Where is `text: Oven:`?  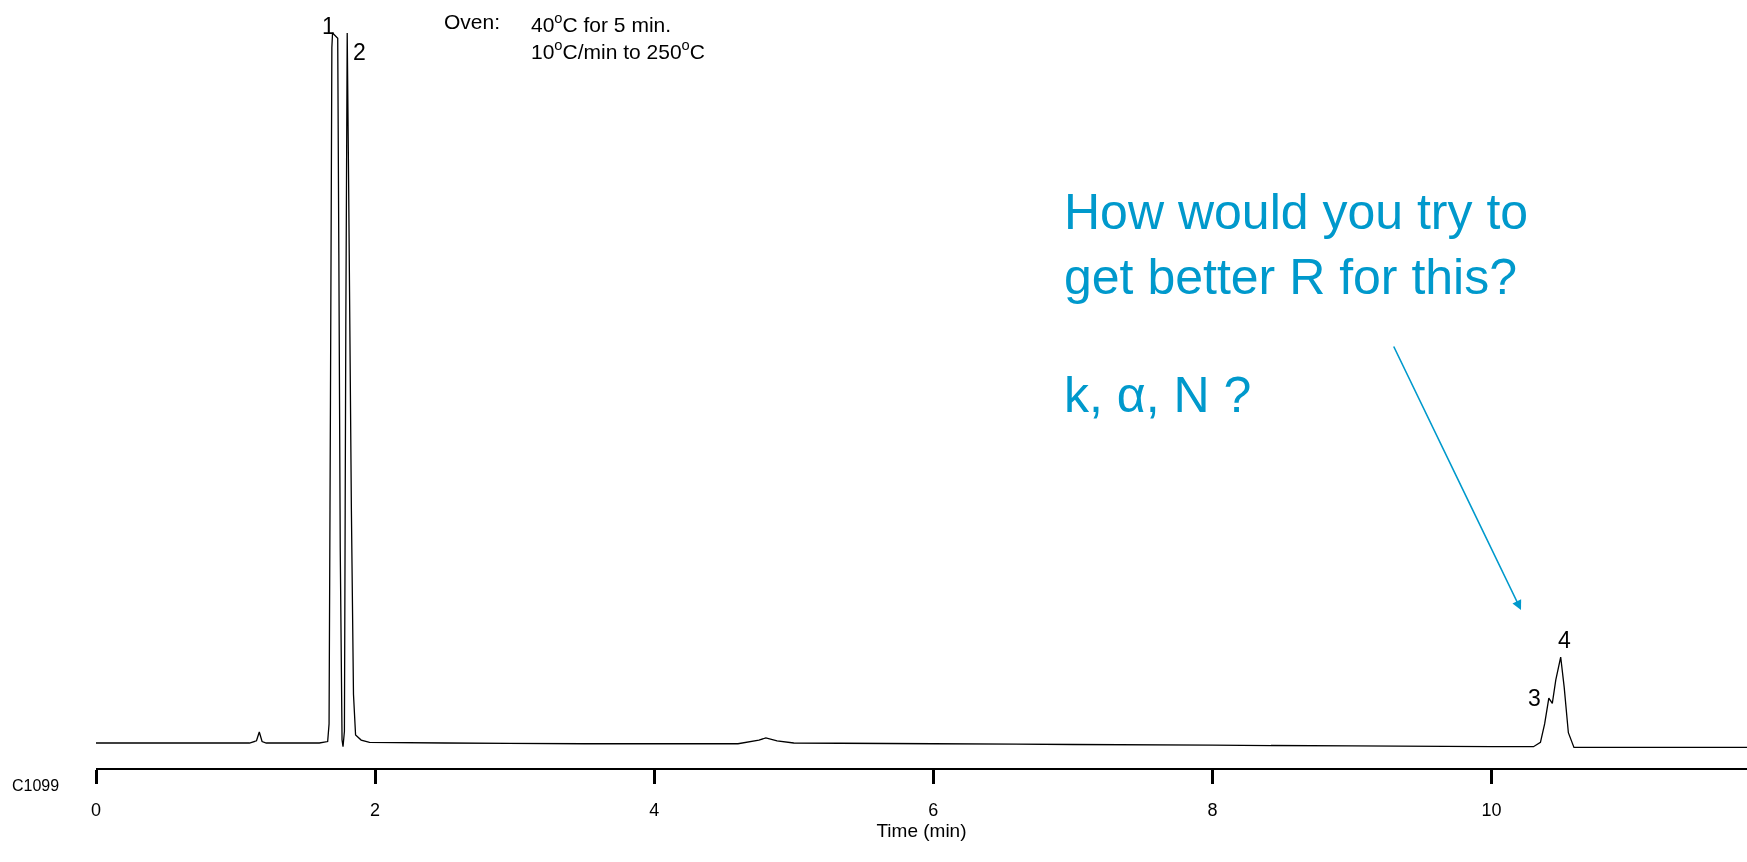
text: Oven: is located at coordinates (472, 21).